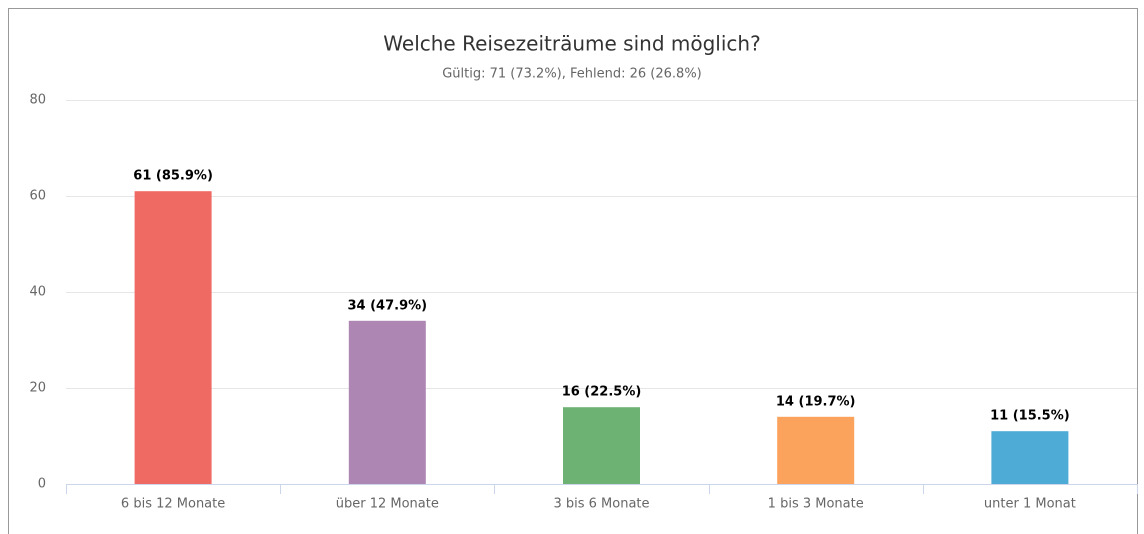 This screenshot has width=1144, height=534. What do you see at coordinates (1030, 504) in the screenshot?
I see `x-tick-label: unter 1 Monat` at bounding box center [1030, 504].